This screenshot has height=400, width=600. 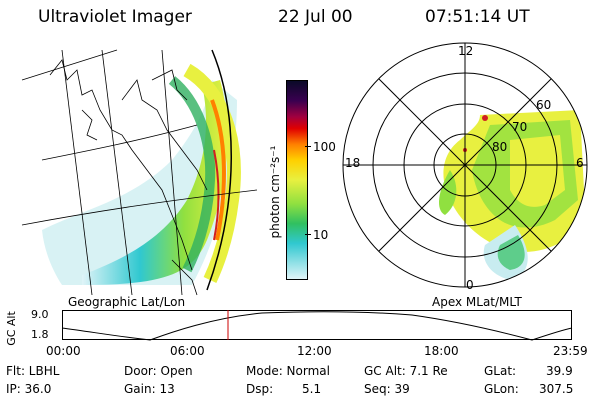 I want to click on date-label: 22 Jul 00, so click(x=315, y=17).